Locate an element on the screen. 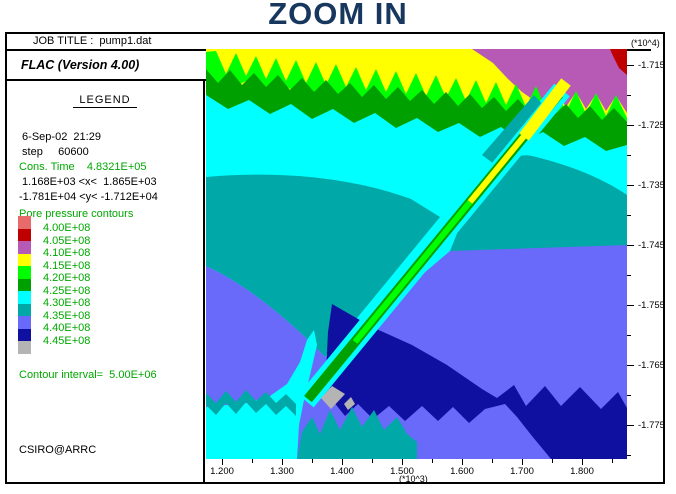  x-tick-label: 1.300 is located at coordinates (282, 471).